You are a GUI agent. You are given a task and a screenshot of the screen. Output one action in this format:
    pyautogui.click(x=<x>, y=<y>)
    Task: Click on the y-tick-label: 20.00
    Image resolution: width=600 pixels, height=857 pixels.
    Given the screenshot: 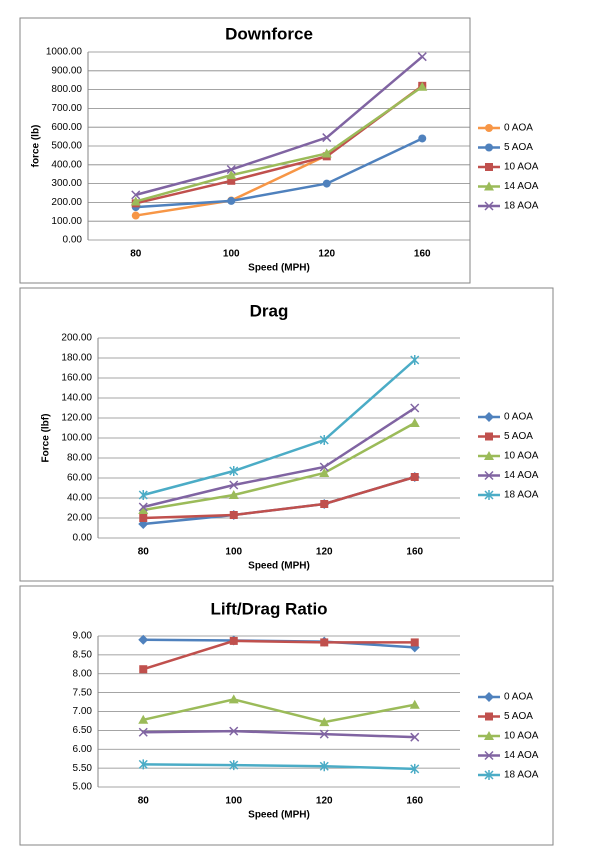 What is the action you would take?
    pyautogui.click(x=79, y=518)
    